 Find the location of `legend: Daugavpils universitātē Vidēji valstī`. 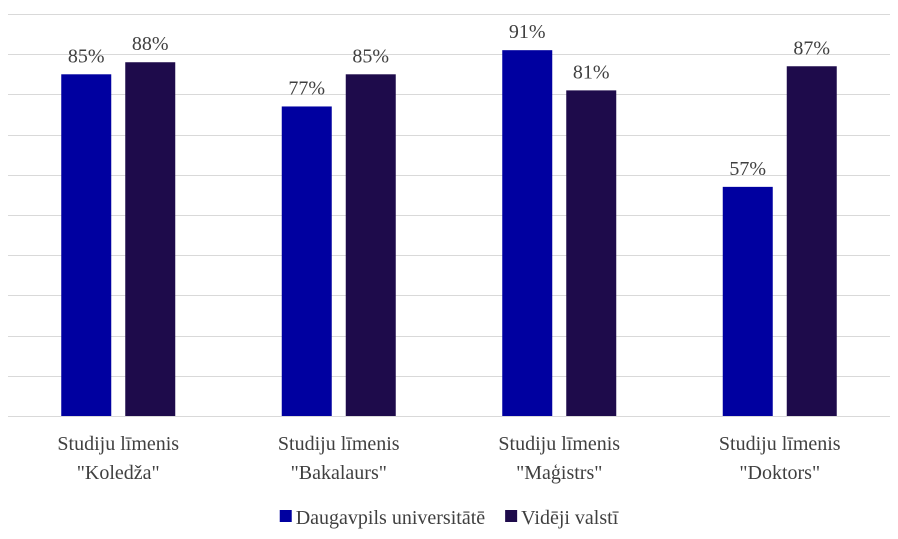

legend: Daugavpils universitātē Vidēji valstī is located at coordinates (449, 518).